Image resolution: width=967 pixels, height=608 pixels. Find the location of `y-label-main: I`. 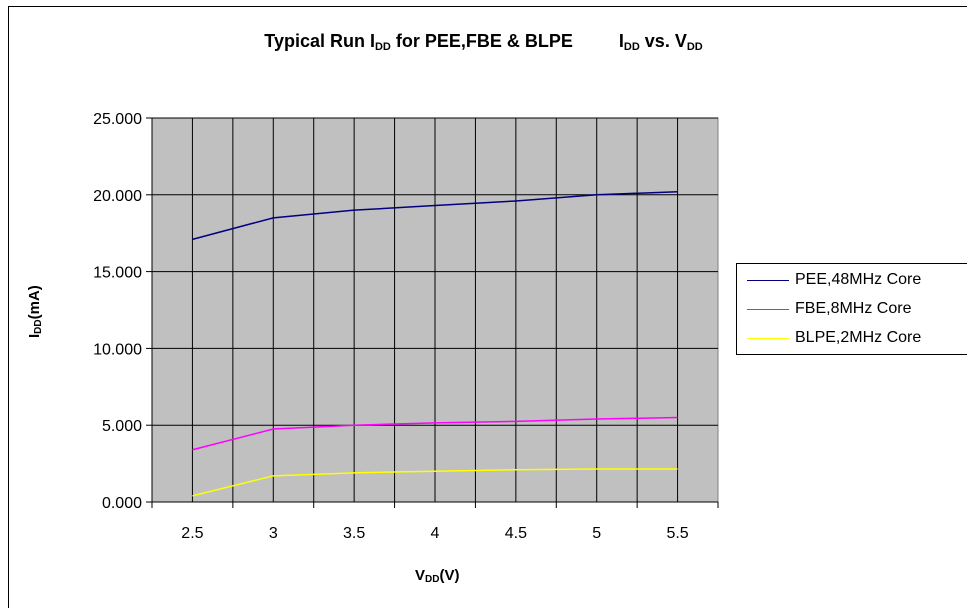

y-label-main: I is located at coordinates (34, 335).